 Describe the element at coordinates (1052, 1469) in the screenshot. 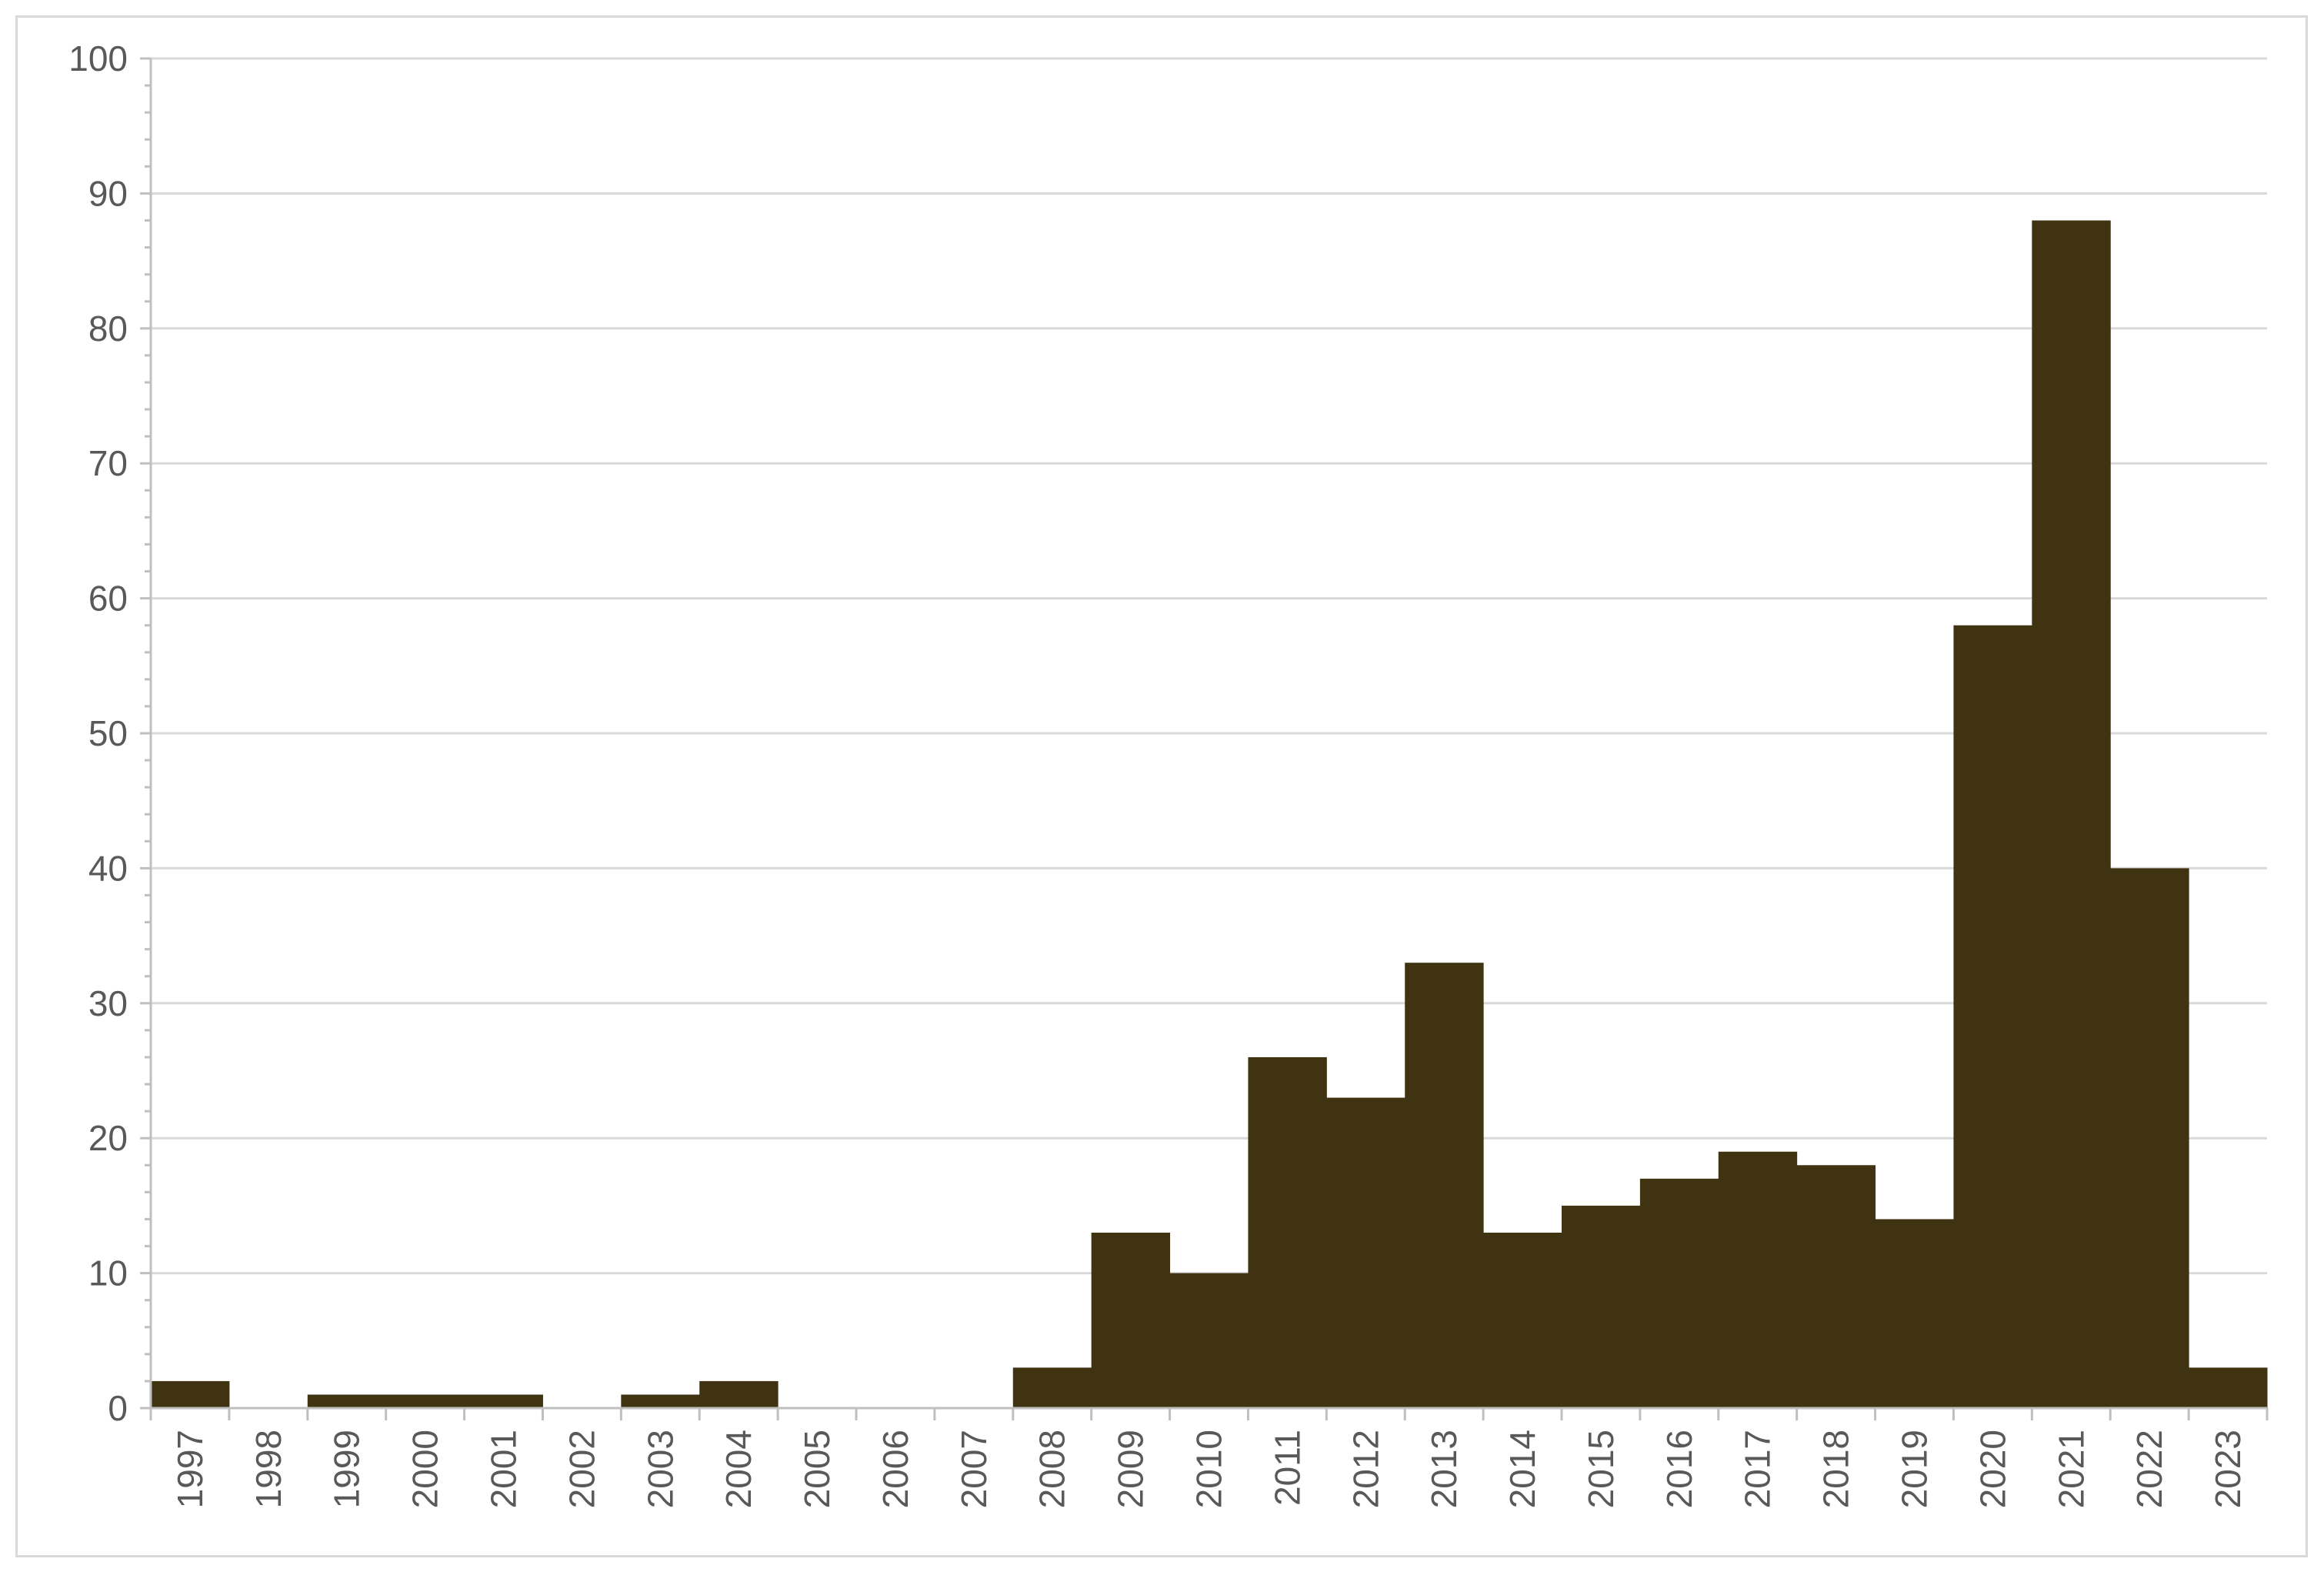

I see `x-tick-label: 2008` at that location.